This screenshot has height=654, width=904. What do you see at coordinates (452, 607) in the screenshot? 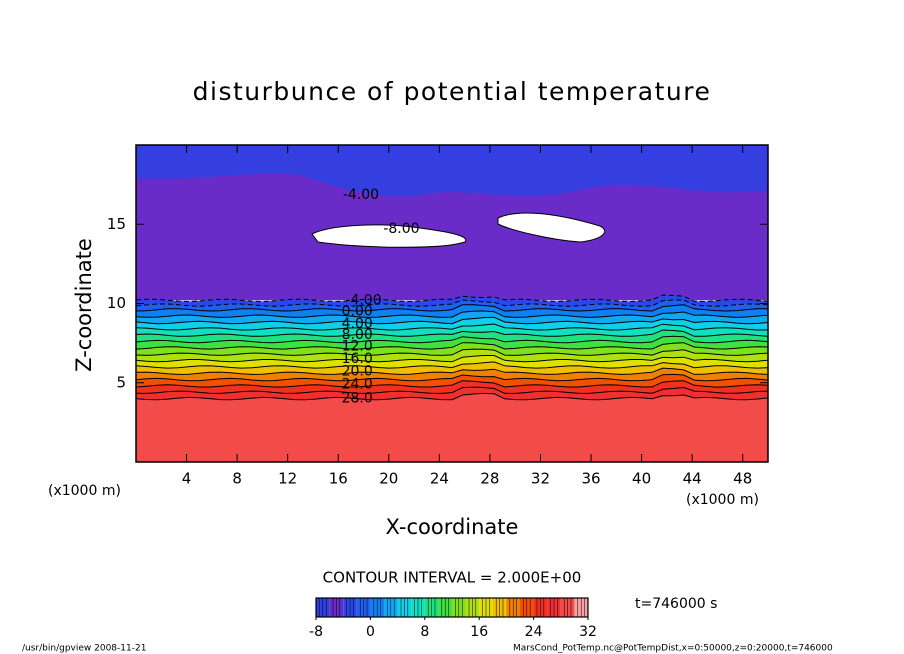
I see `colorbar-frame` at bounding box center [452, 607].